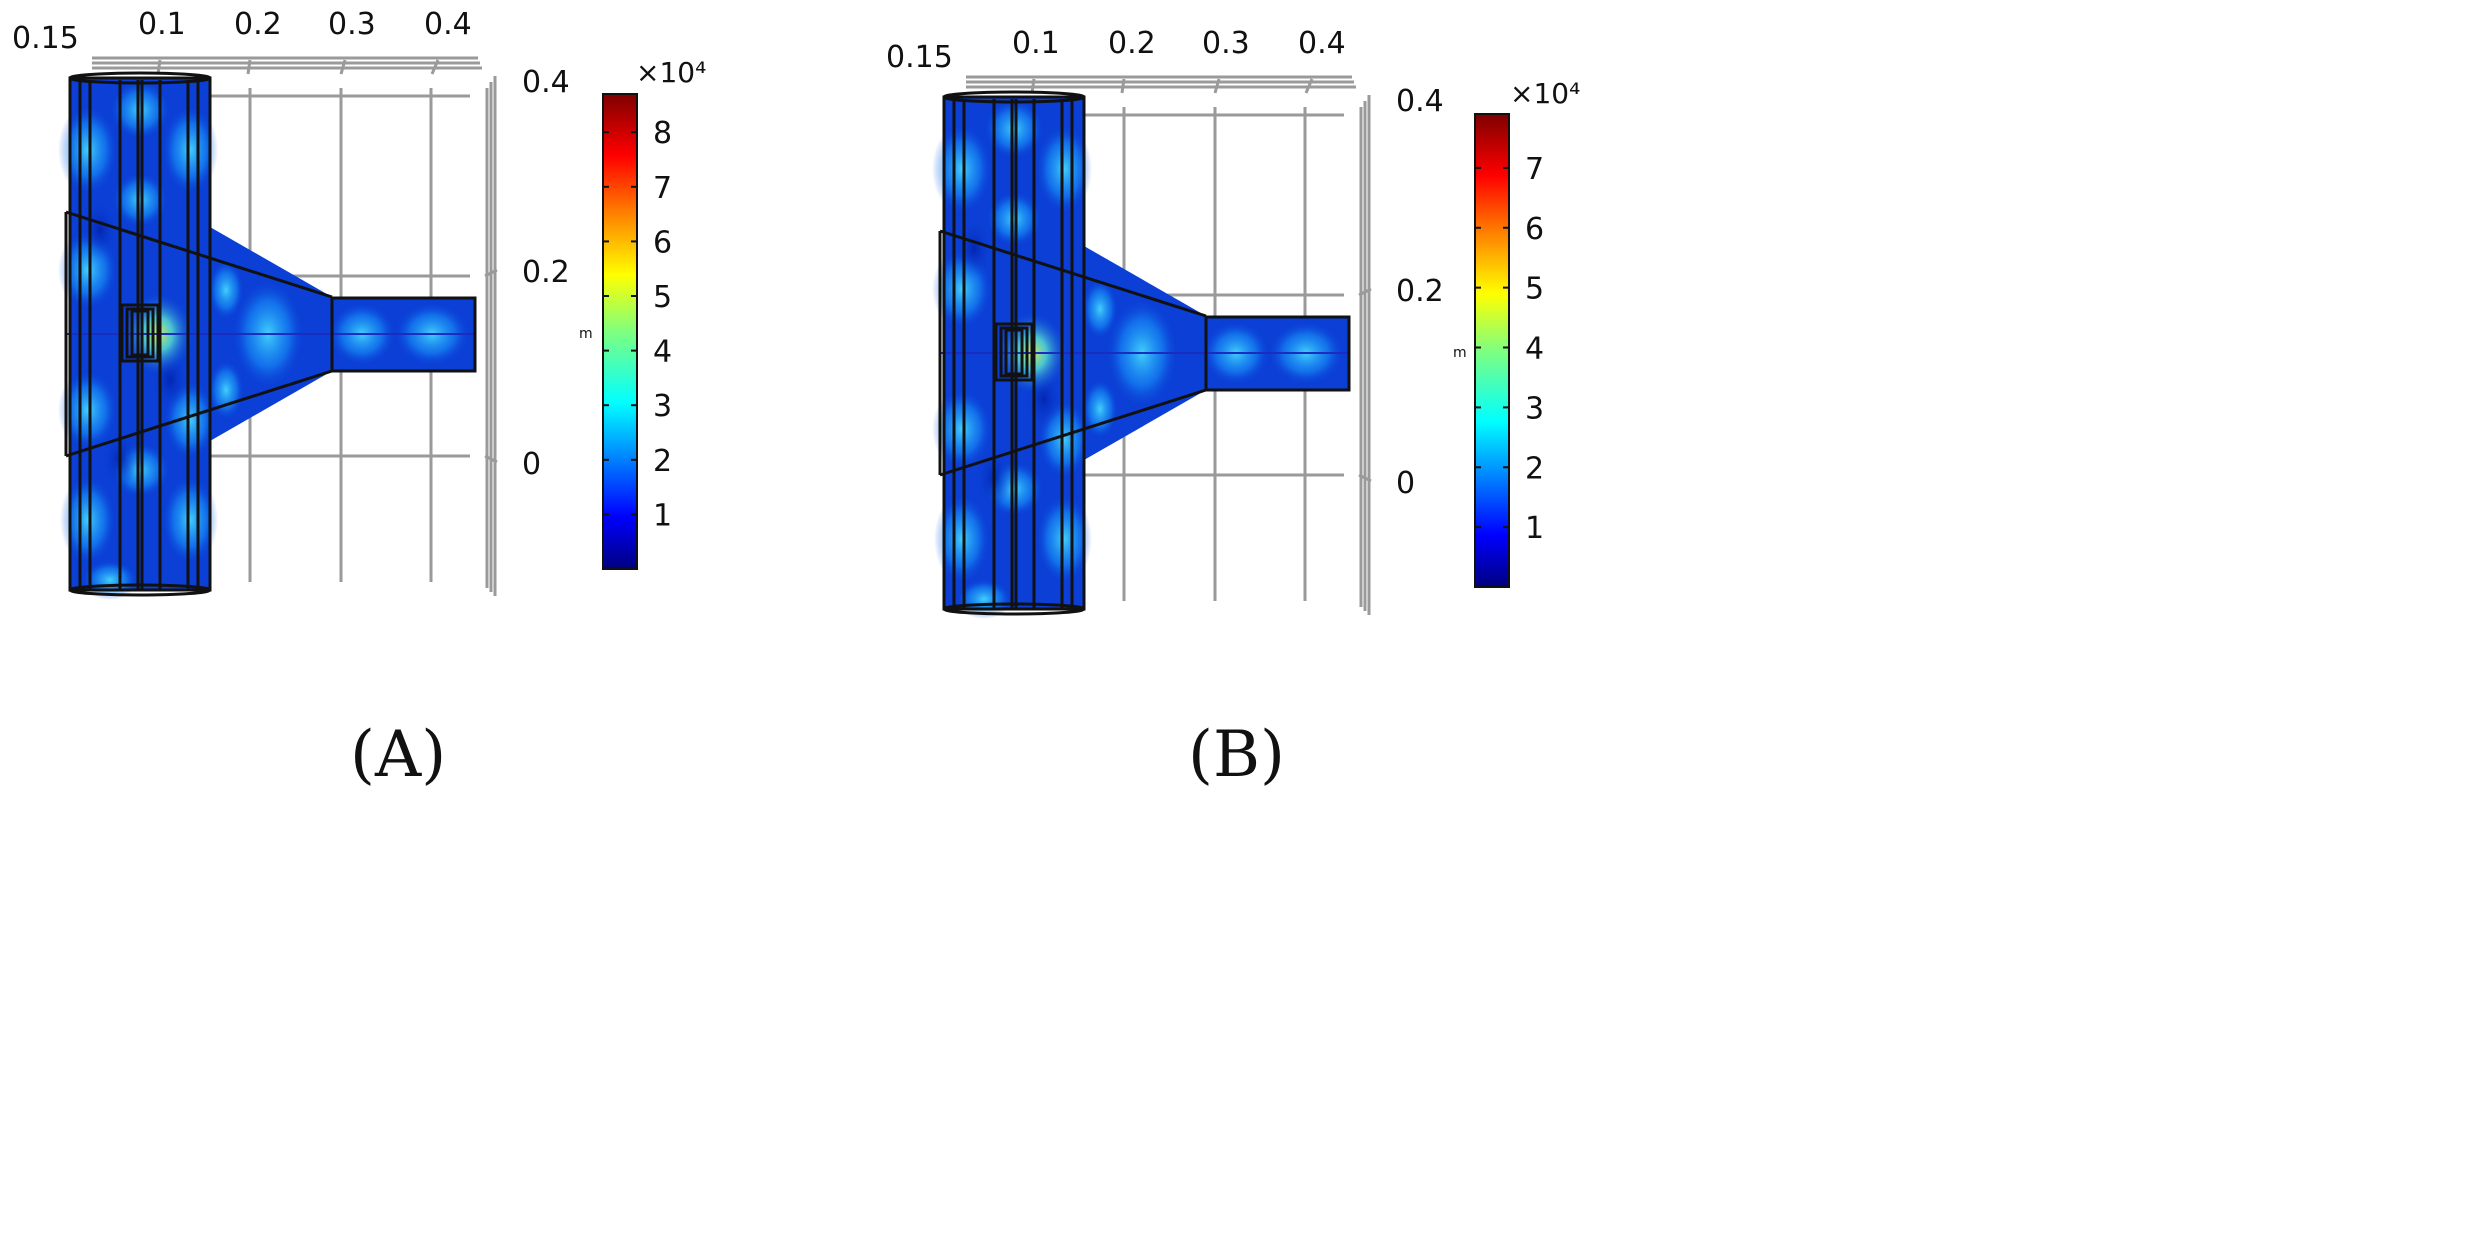  What do you see at coordinates (1516, 332) in the screenshot?
I see `colorbar-b: ×10⁴ m 7 6 5 4 3 2 1` at bounding box center [1516, 332].